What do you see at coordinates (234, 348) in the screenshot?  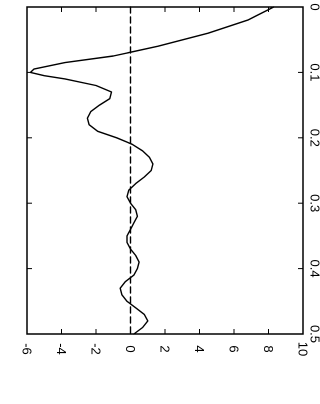 I see `y-tick-label: 6` at bounding box center [234, 348].